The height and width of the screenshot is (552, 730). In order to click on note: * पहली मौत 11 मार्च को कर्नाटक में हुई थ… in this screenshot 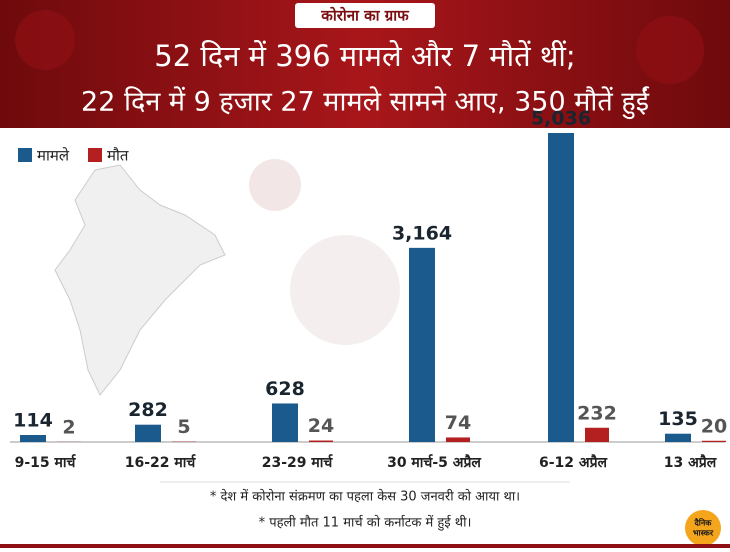, I will do `click(365, 523)`.